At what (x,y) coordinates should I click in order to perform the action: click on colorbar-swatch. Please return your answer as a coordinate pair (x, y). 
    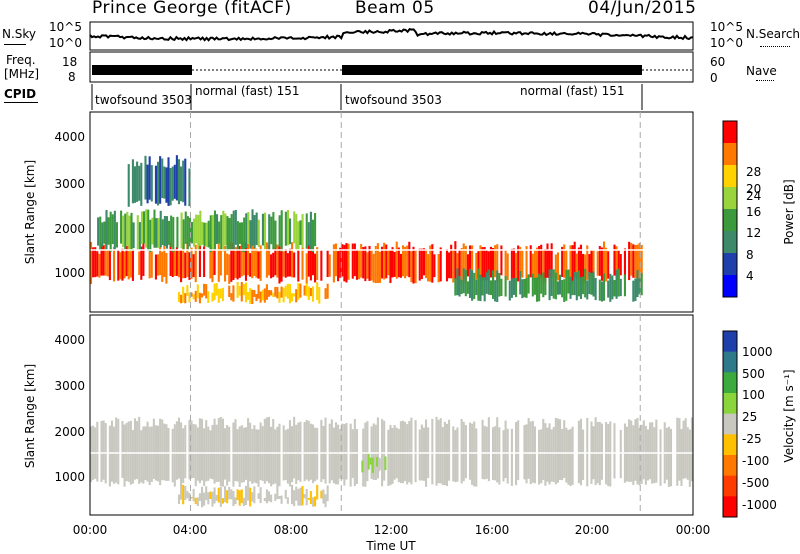
    Looking at the image, I should click on (730, 403).